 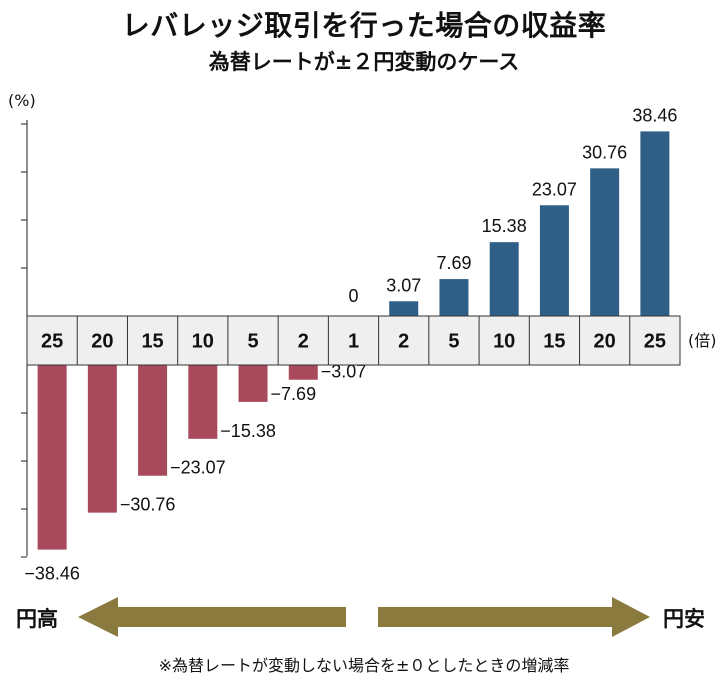 What do you see at coordinates (198, 468) in the screenshot?
I see `value-label: −23.07` at bounding box center [198, 468].